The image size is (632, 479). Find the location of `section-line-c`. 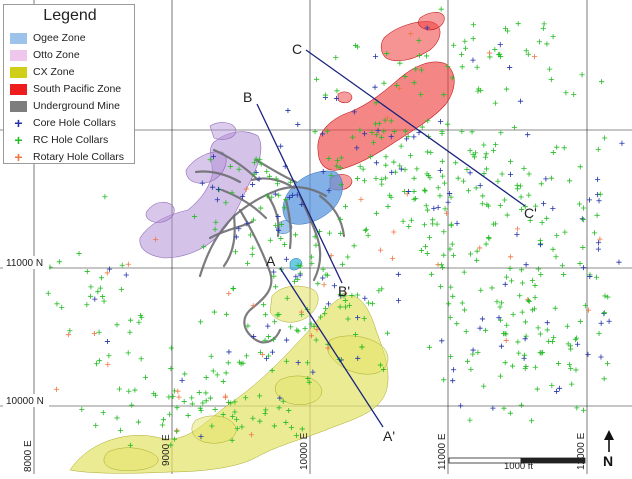

section-line-c is located at coordinates (415, 128).